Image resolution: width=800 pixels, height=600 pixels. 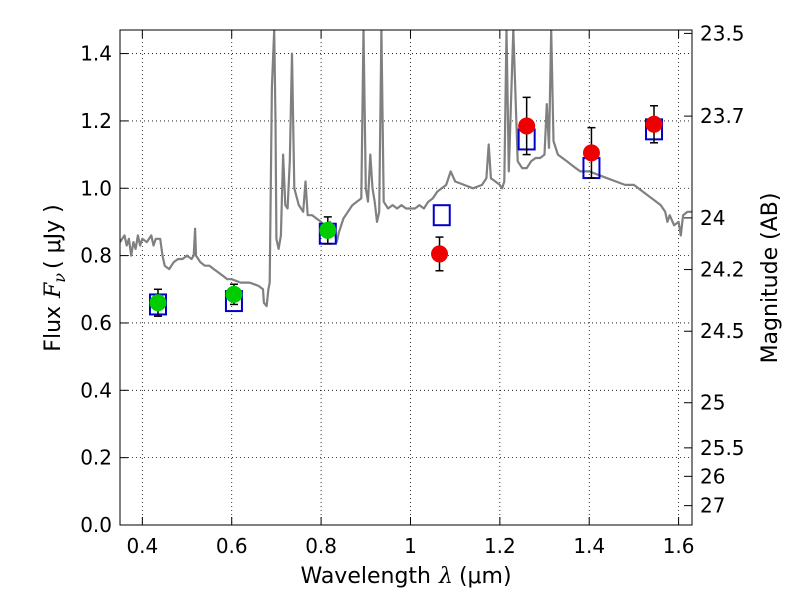 I want to click on y-tick-label: 0.6, so click(x=96, y=323).